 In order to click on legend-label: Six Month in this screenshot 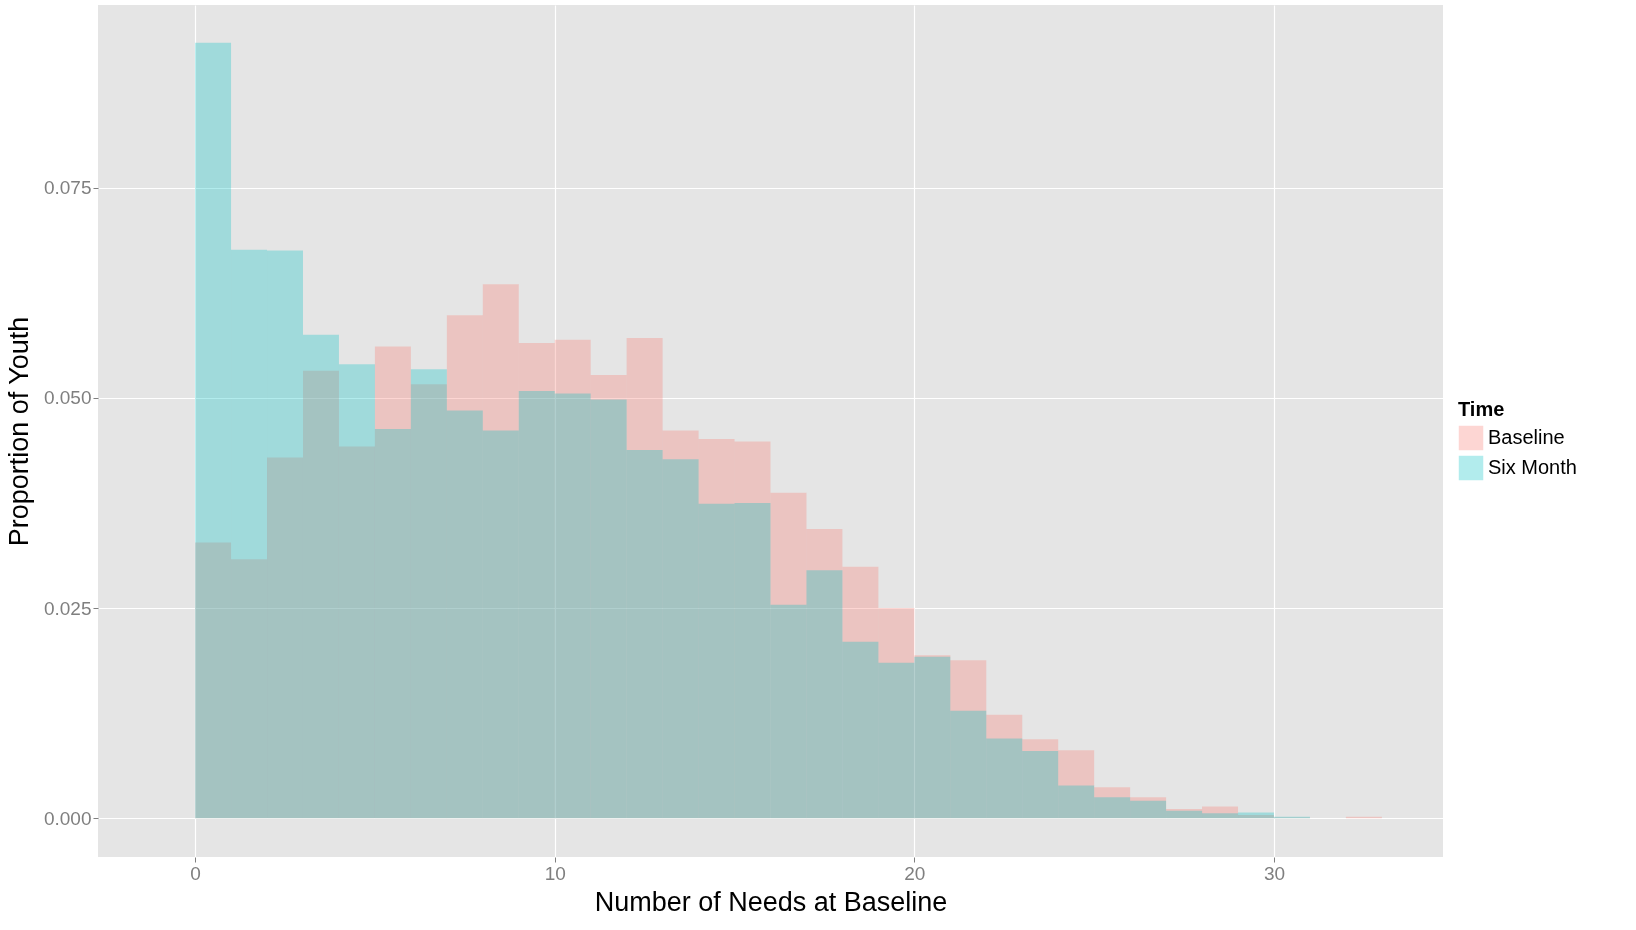, I will do `click(1532, 467)`.